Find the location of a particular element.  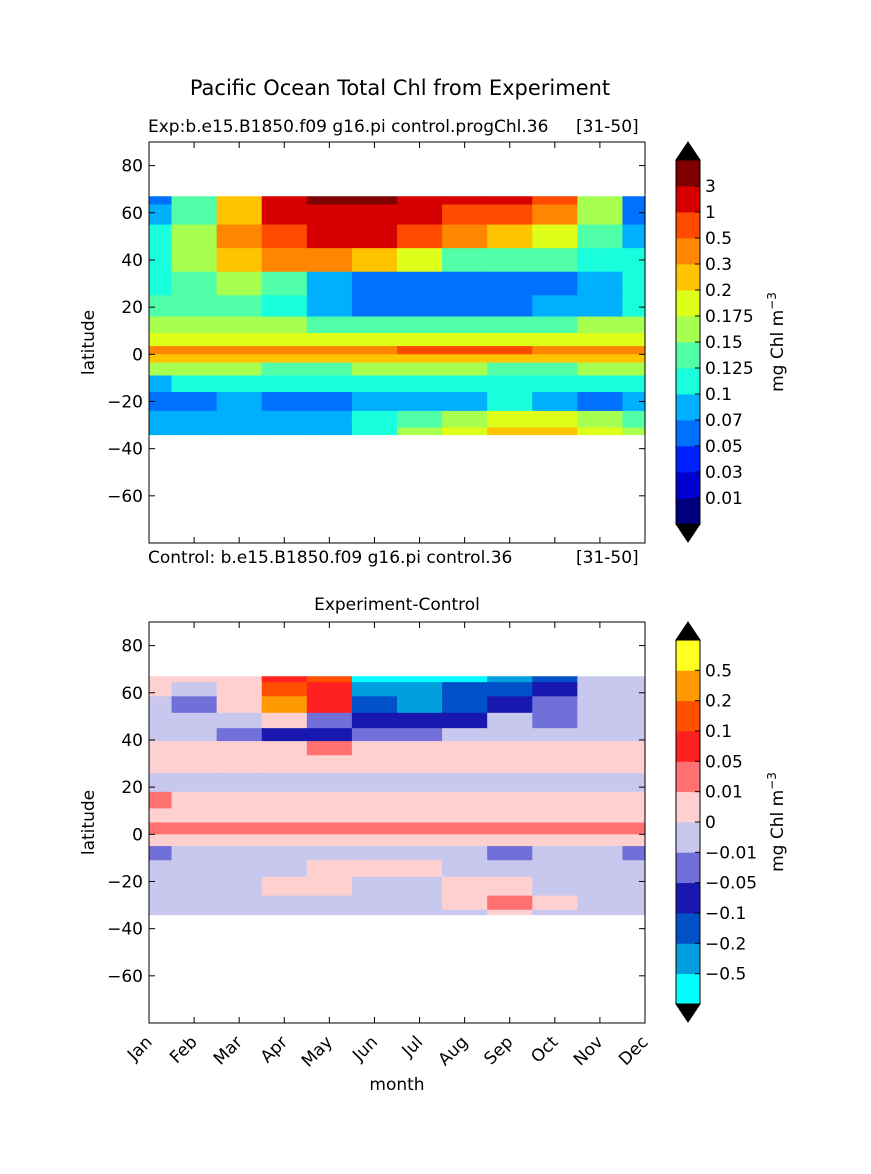

y-axis-label: latitude is located at coordinates (89, 342).